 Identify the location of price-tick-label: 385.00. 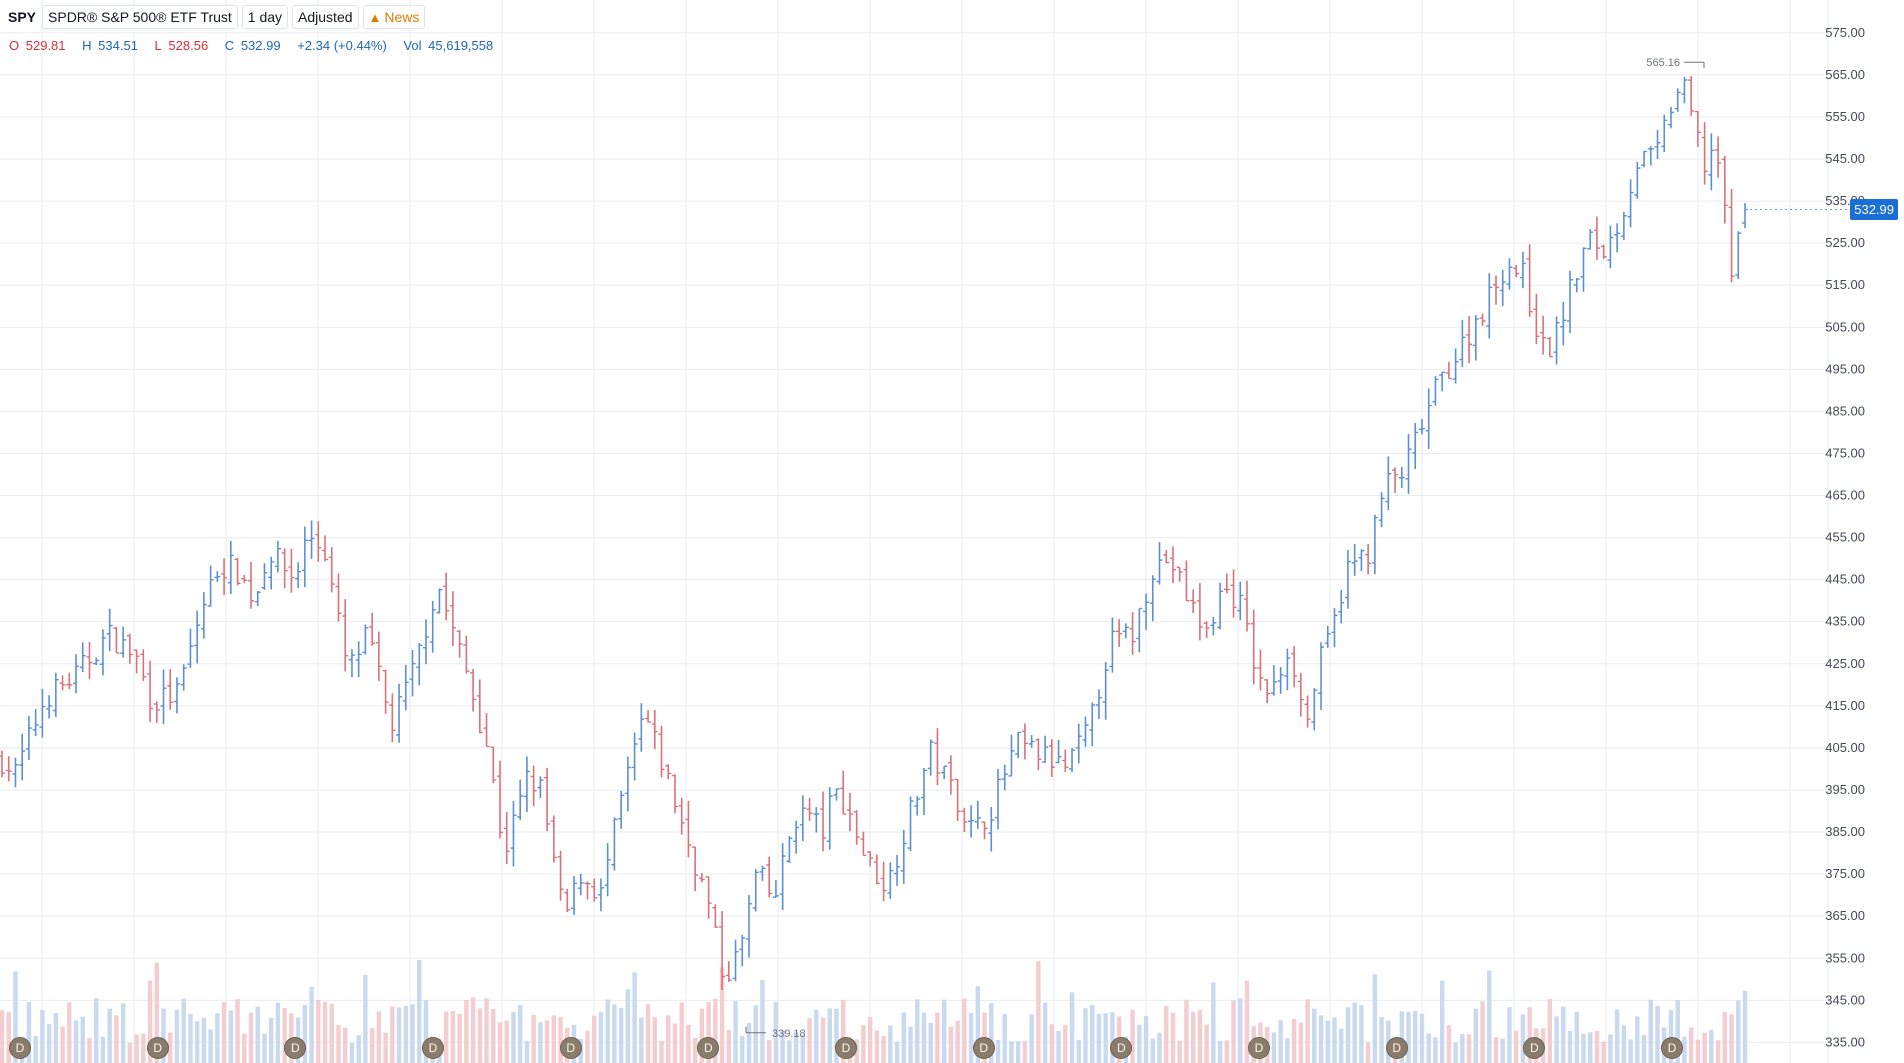
(1845, 831).